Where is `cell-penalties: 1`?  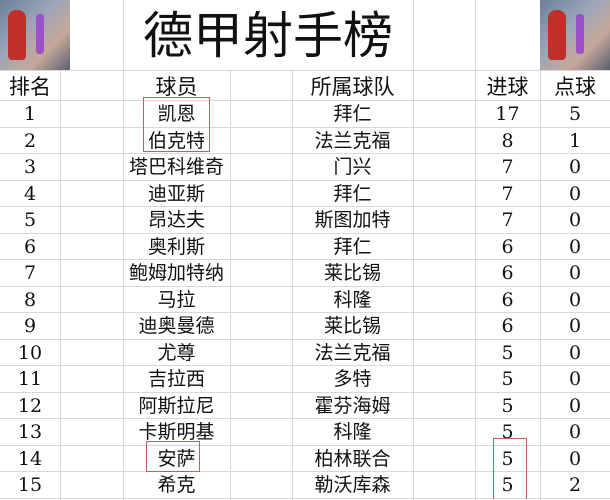 cell-penalties: 1 is located at coordinates (575, 140).